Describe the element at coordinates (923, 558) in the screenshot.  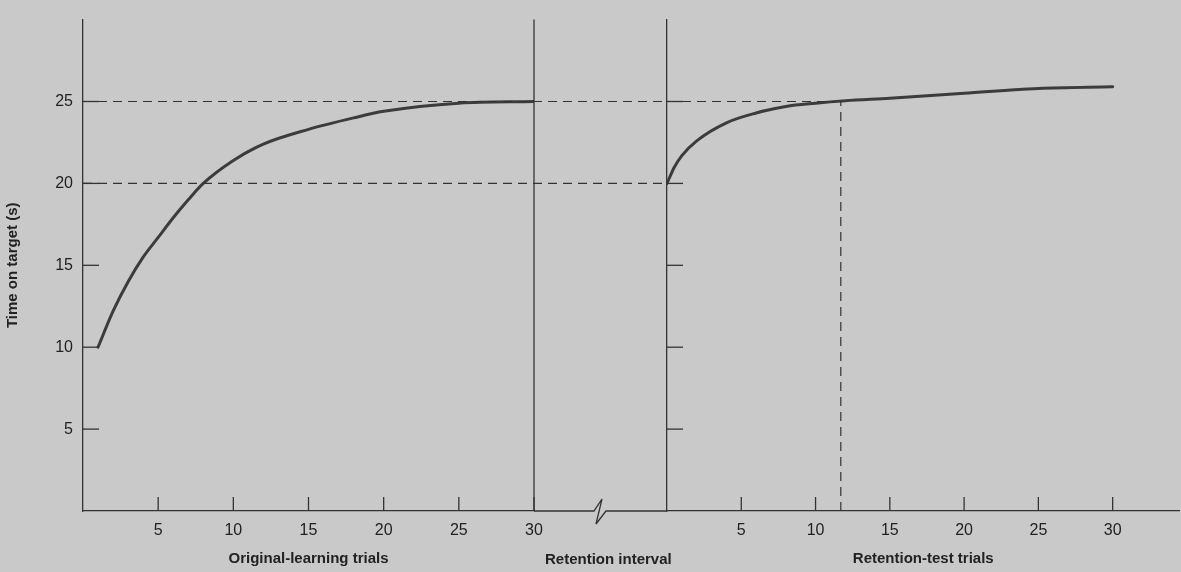
I see `x-axis-title: Retention-test trials` at that location.